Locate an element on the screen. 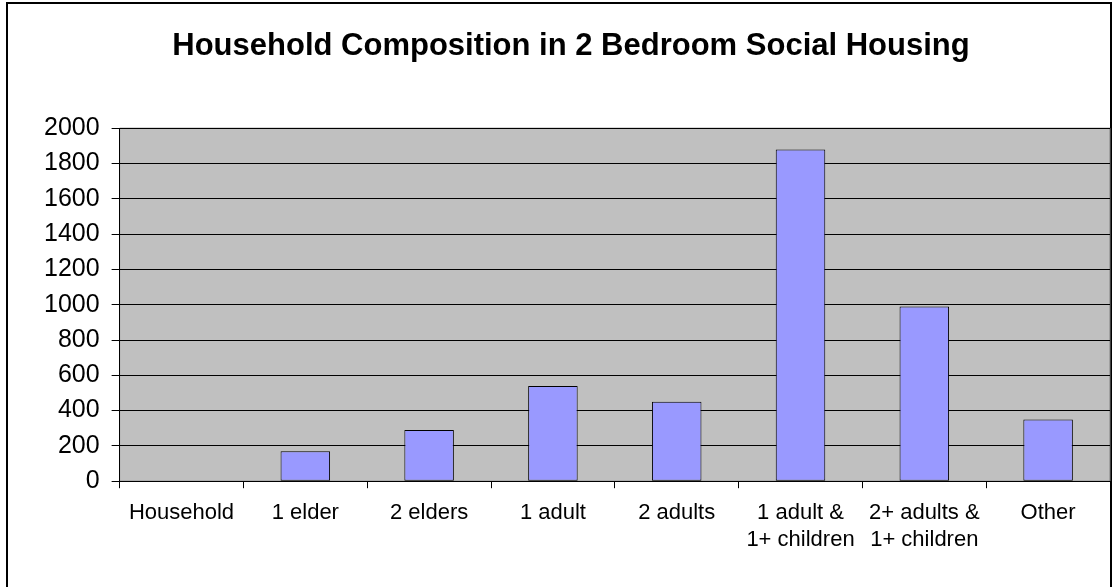  x-tick-label: 2 adults is located at coordinates (677, 512).